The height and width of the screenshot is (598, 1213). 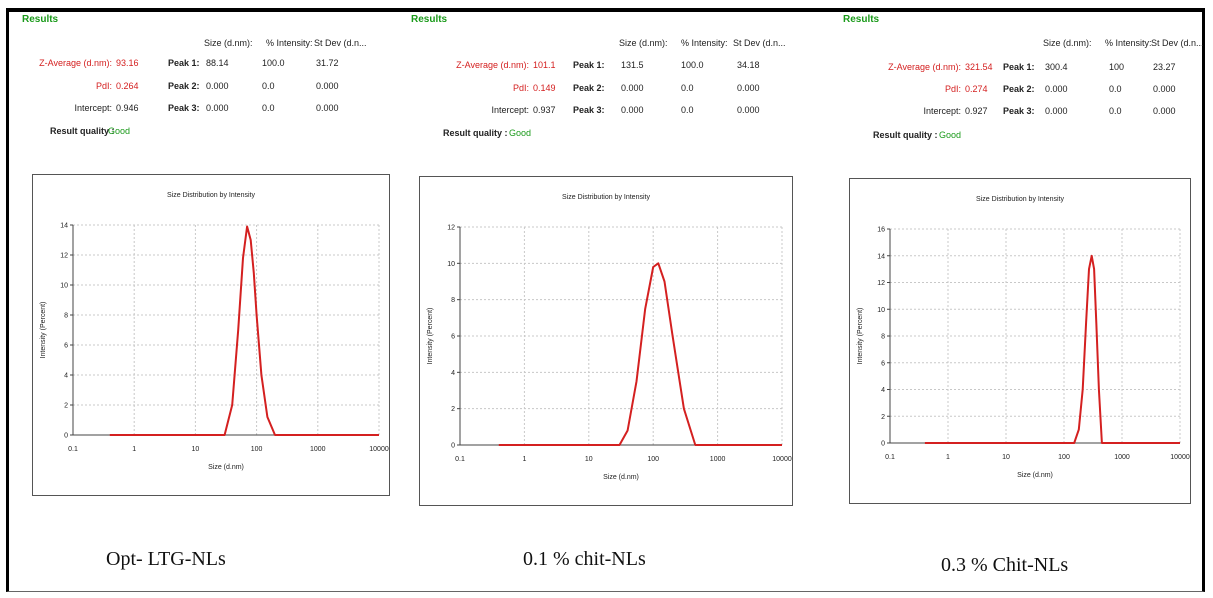 I want to click on z-average-value: 93.16, so click(x=127, y=63).